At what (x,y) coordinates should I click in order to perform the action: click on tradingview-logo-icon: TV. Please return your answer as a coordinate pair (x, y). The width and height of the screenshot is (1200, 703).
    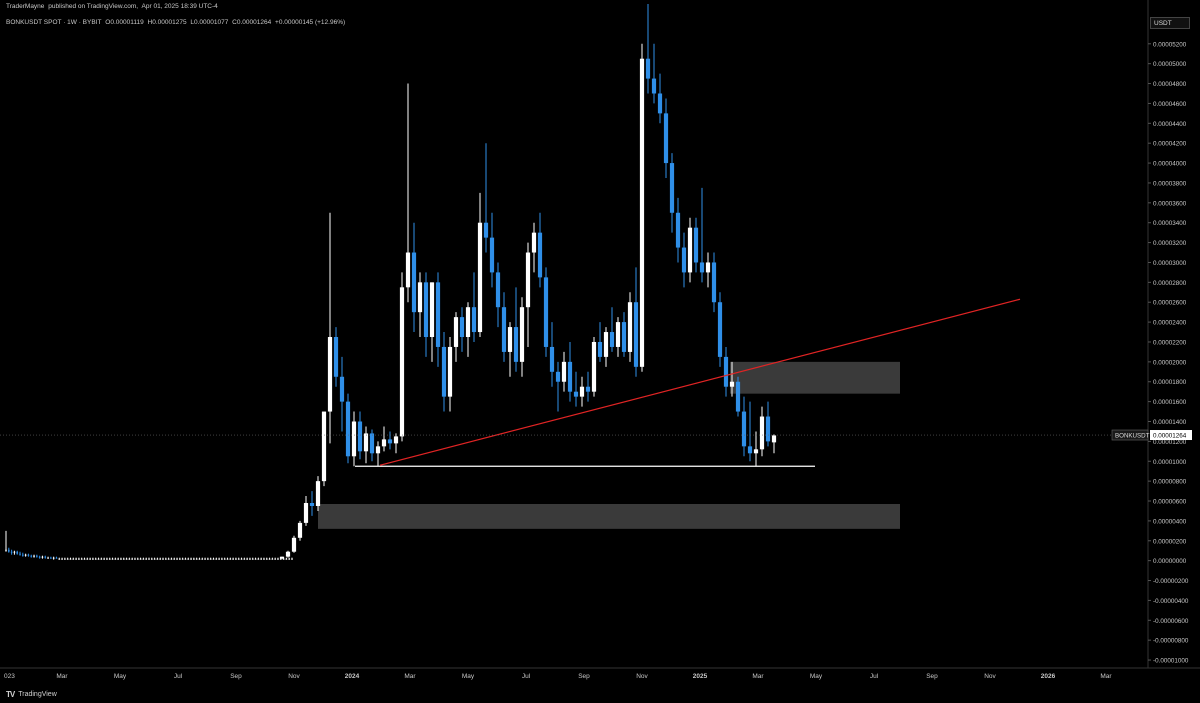
    Looking at the image, I should click on (10, 694).